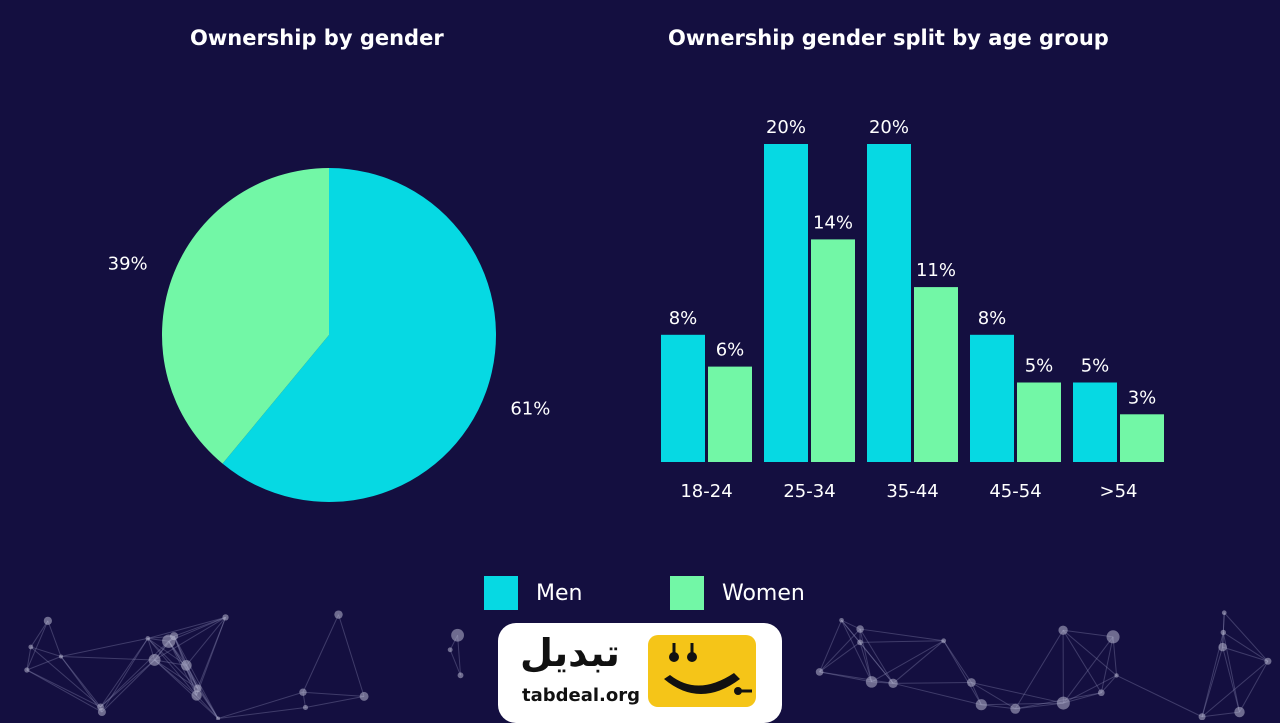  I want to click on legend-label-men: Men, so click(559, 593).